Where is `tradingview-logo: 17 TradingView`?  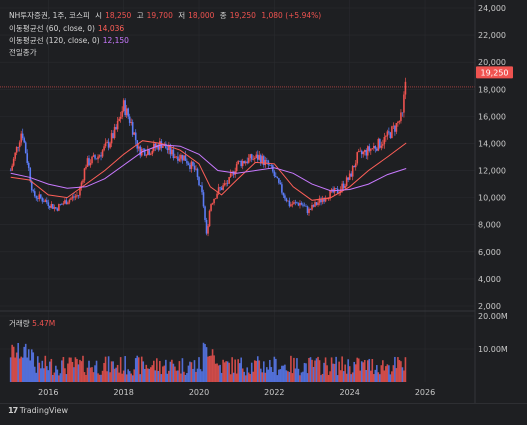 tradingview-logo: 17 TradingView is located at coordinates (38, 410).